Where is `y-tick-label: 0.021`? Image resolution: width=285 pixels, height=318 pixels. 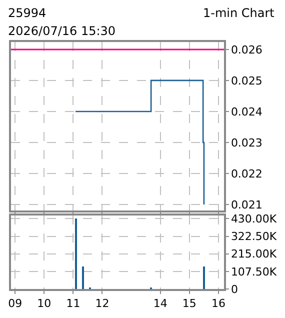
y-tick-label: 0.021 is located at coordinates (246, 205).